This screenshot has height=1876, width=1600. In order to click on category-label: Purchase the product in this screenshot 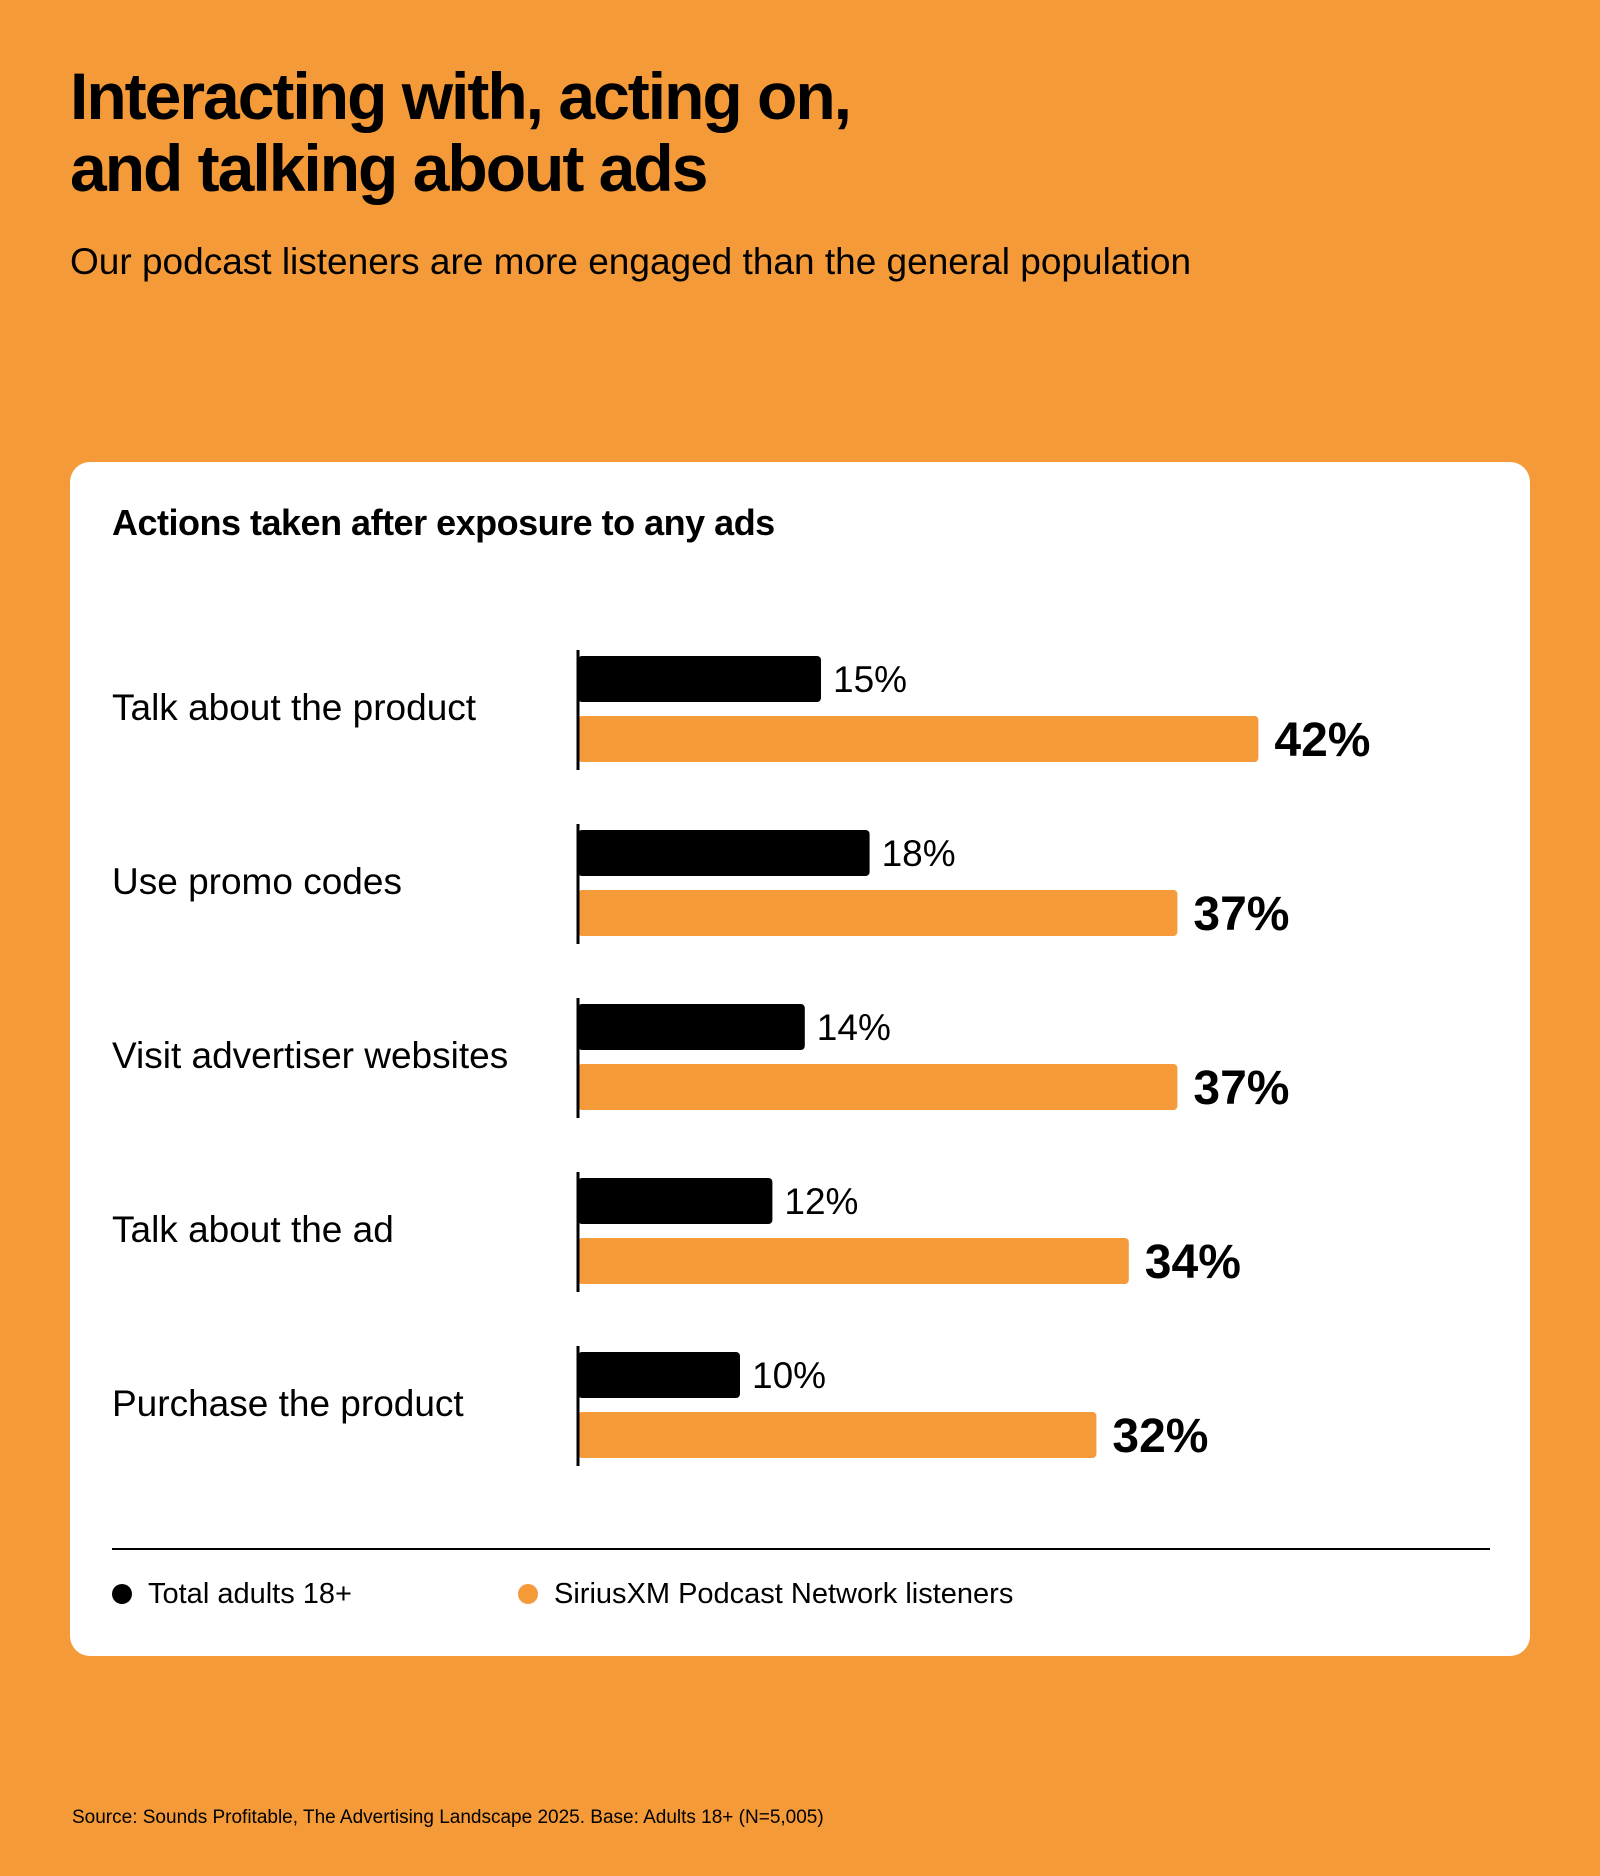, I will do `click(288, 1403)`.